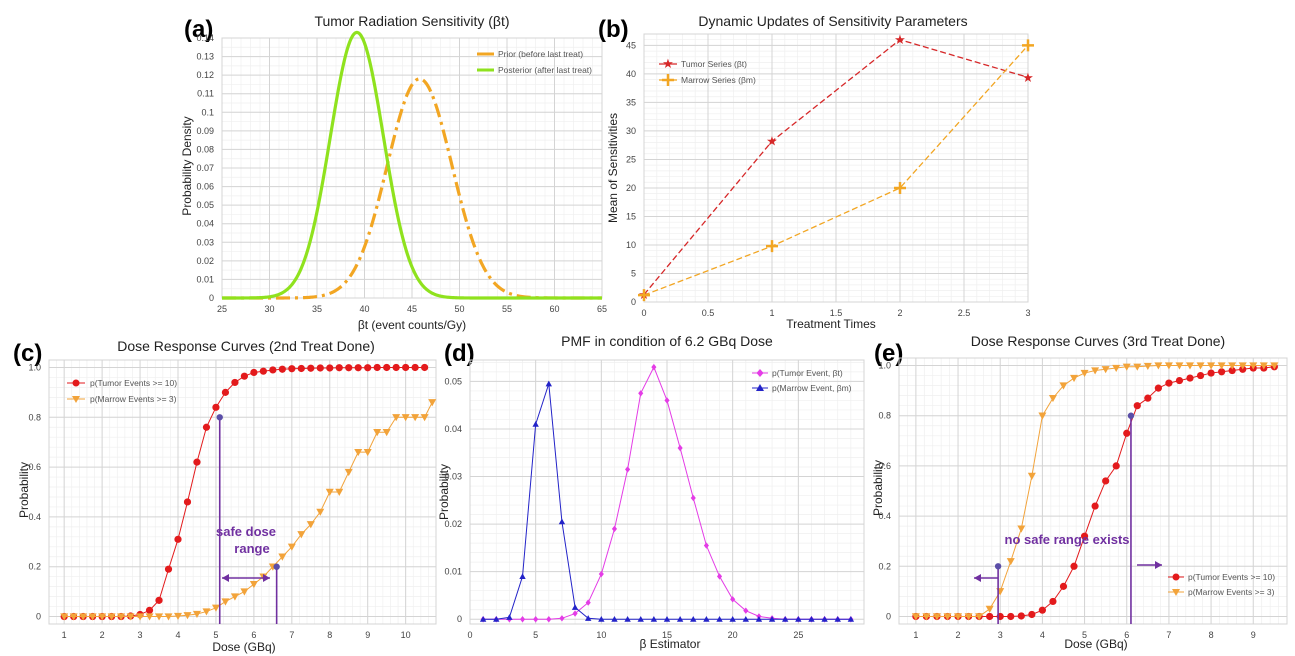 The image size is (1295, 656). What do you see at coordinates (812, 388) in the screenshot?
I see `legend-d-marrow-label: p(Marrow Event, βm)` at bounding box center [812, 388].